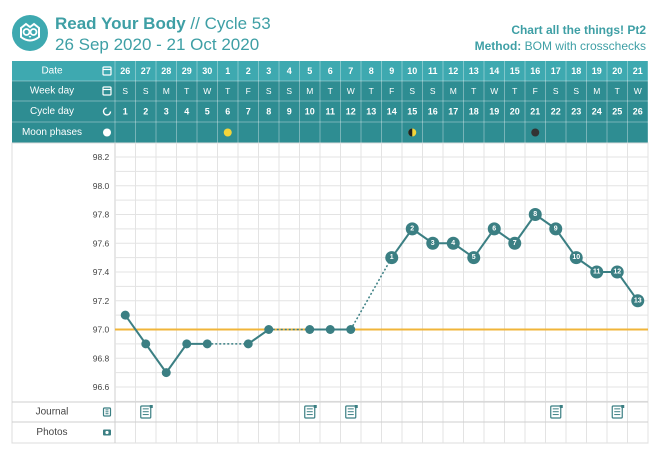 The image size is (660, 458). Describe the element at coordinates (535, 91) in the screenshot. I see `weekday-cell: F` at that location.